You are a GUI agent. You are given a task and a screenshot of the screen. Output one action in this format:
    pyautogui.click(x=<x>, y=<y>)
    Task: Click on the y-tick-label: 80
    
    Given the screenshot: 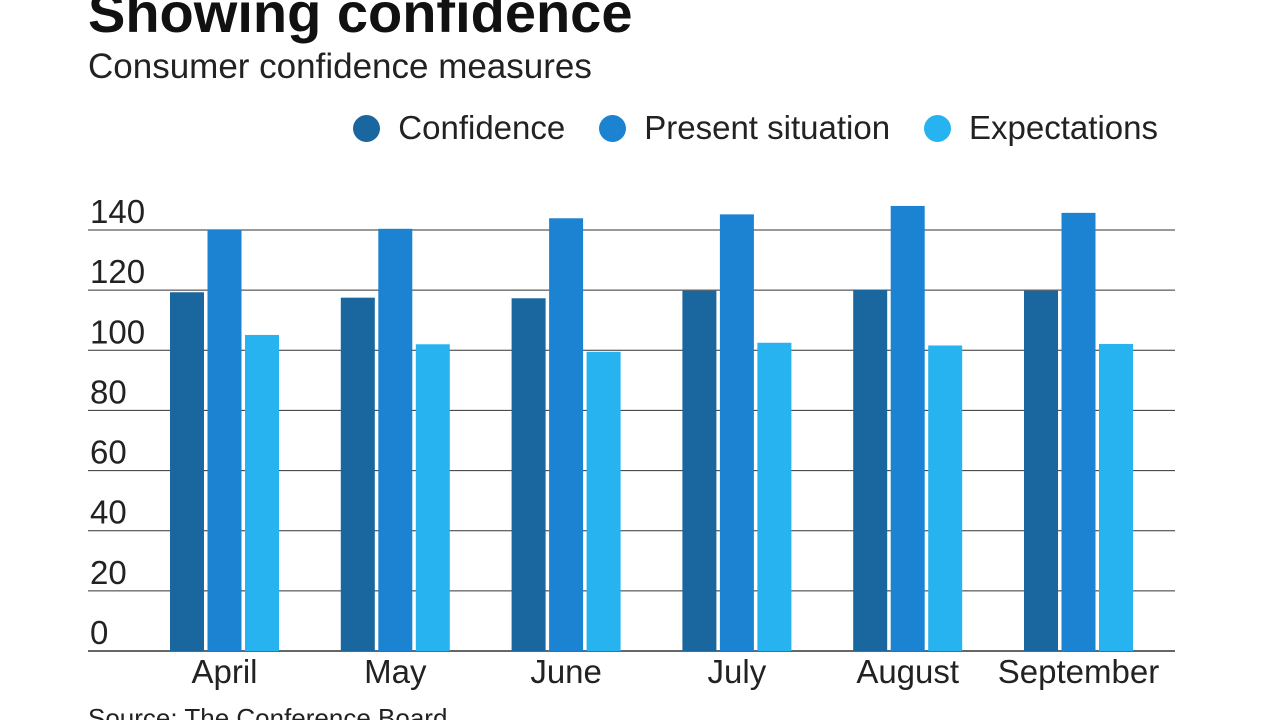 What is the action you would take?
    pyautogui.click(x=108, y=391)
    